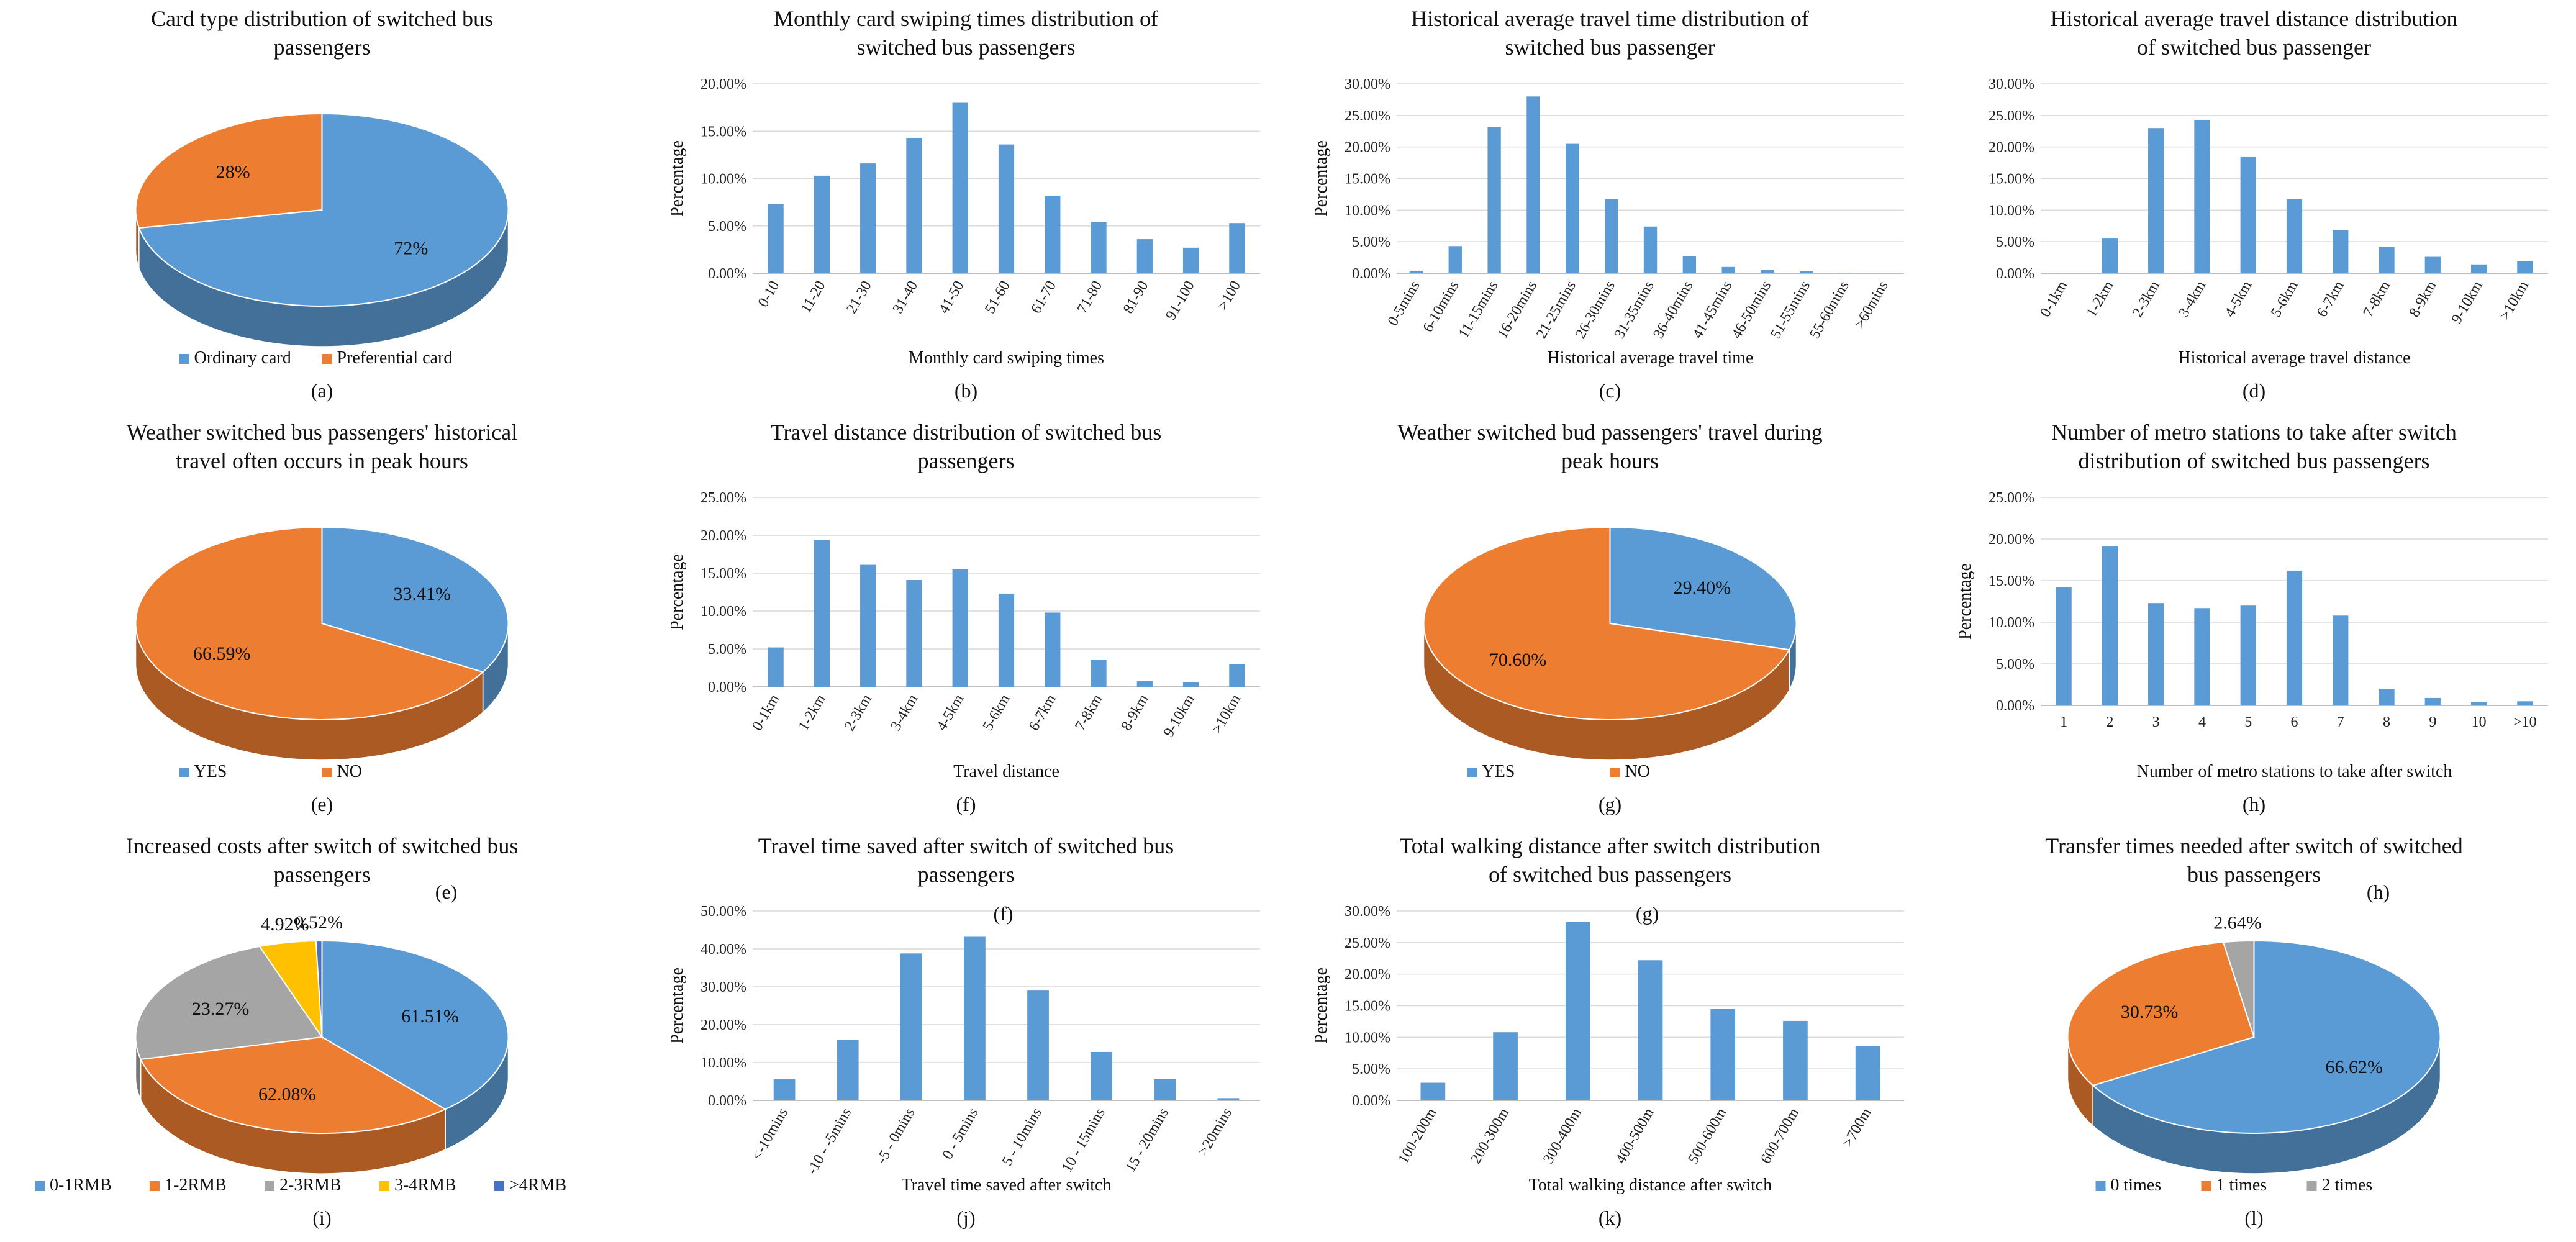 This screenshot has width=2576, height=1242. I want to click on pie-top, so click(322, 1037).